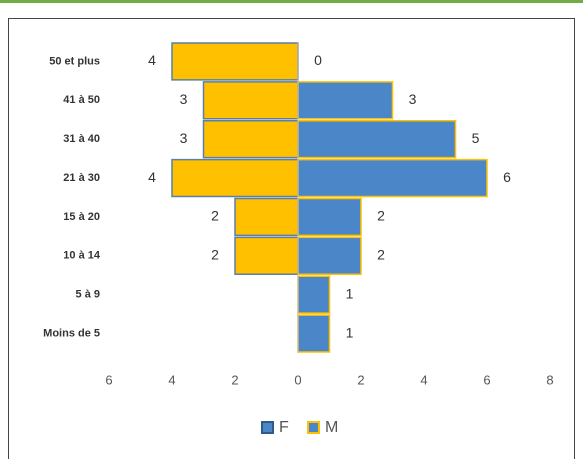 Image resolution: width=583 pixels, height=459 pixels. What do you see at coordinates (81, 217) in the screenshot?
I see `category-label: 15 à 20` at bounding box center [81, 217].